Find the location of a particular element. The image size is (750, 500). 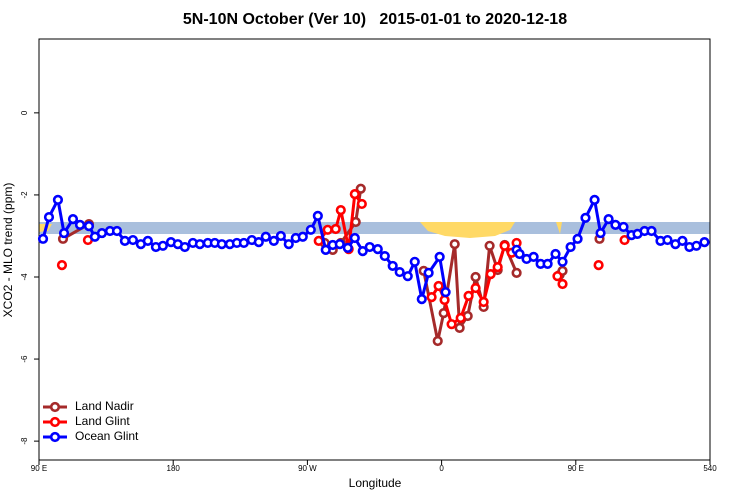

legend-label: Land Nadir is located at coordinates (104, 406).